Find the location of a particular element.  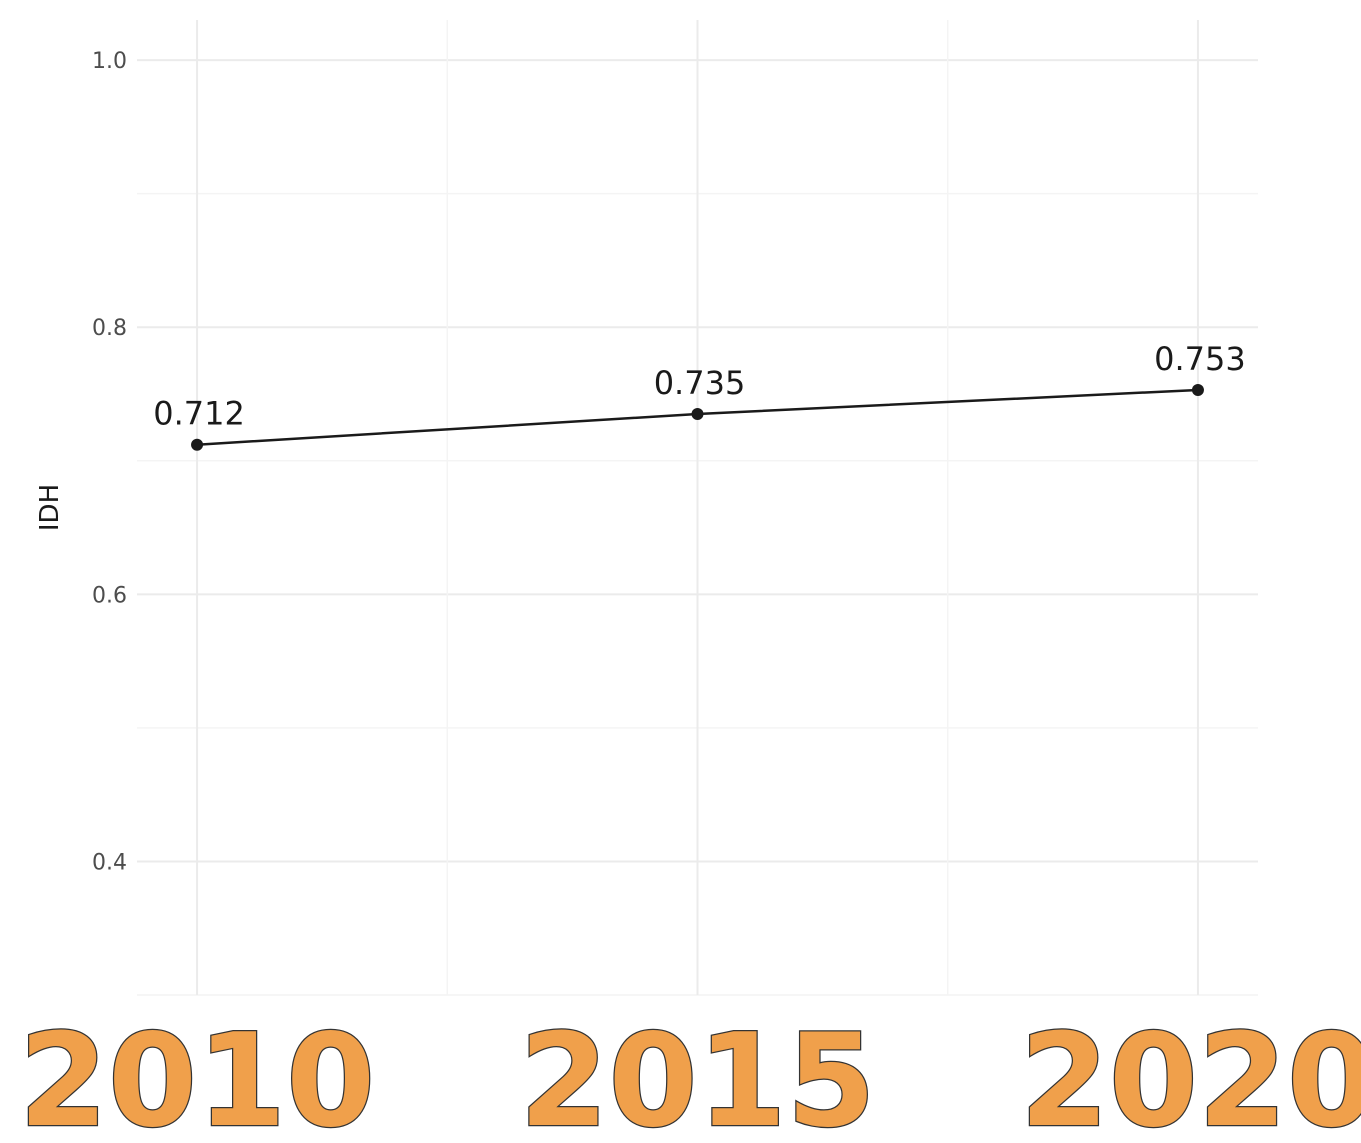

x-tick-label: 2010 is located at coordinates (197, 1075).